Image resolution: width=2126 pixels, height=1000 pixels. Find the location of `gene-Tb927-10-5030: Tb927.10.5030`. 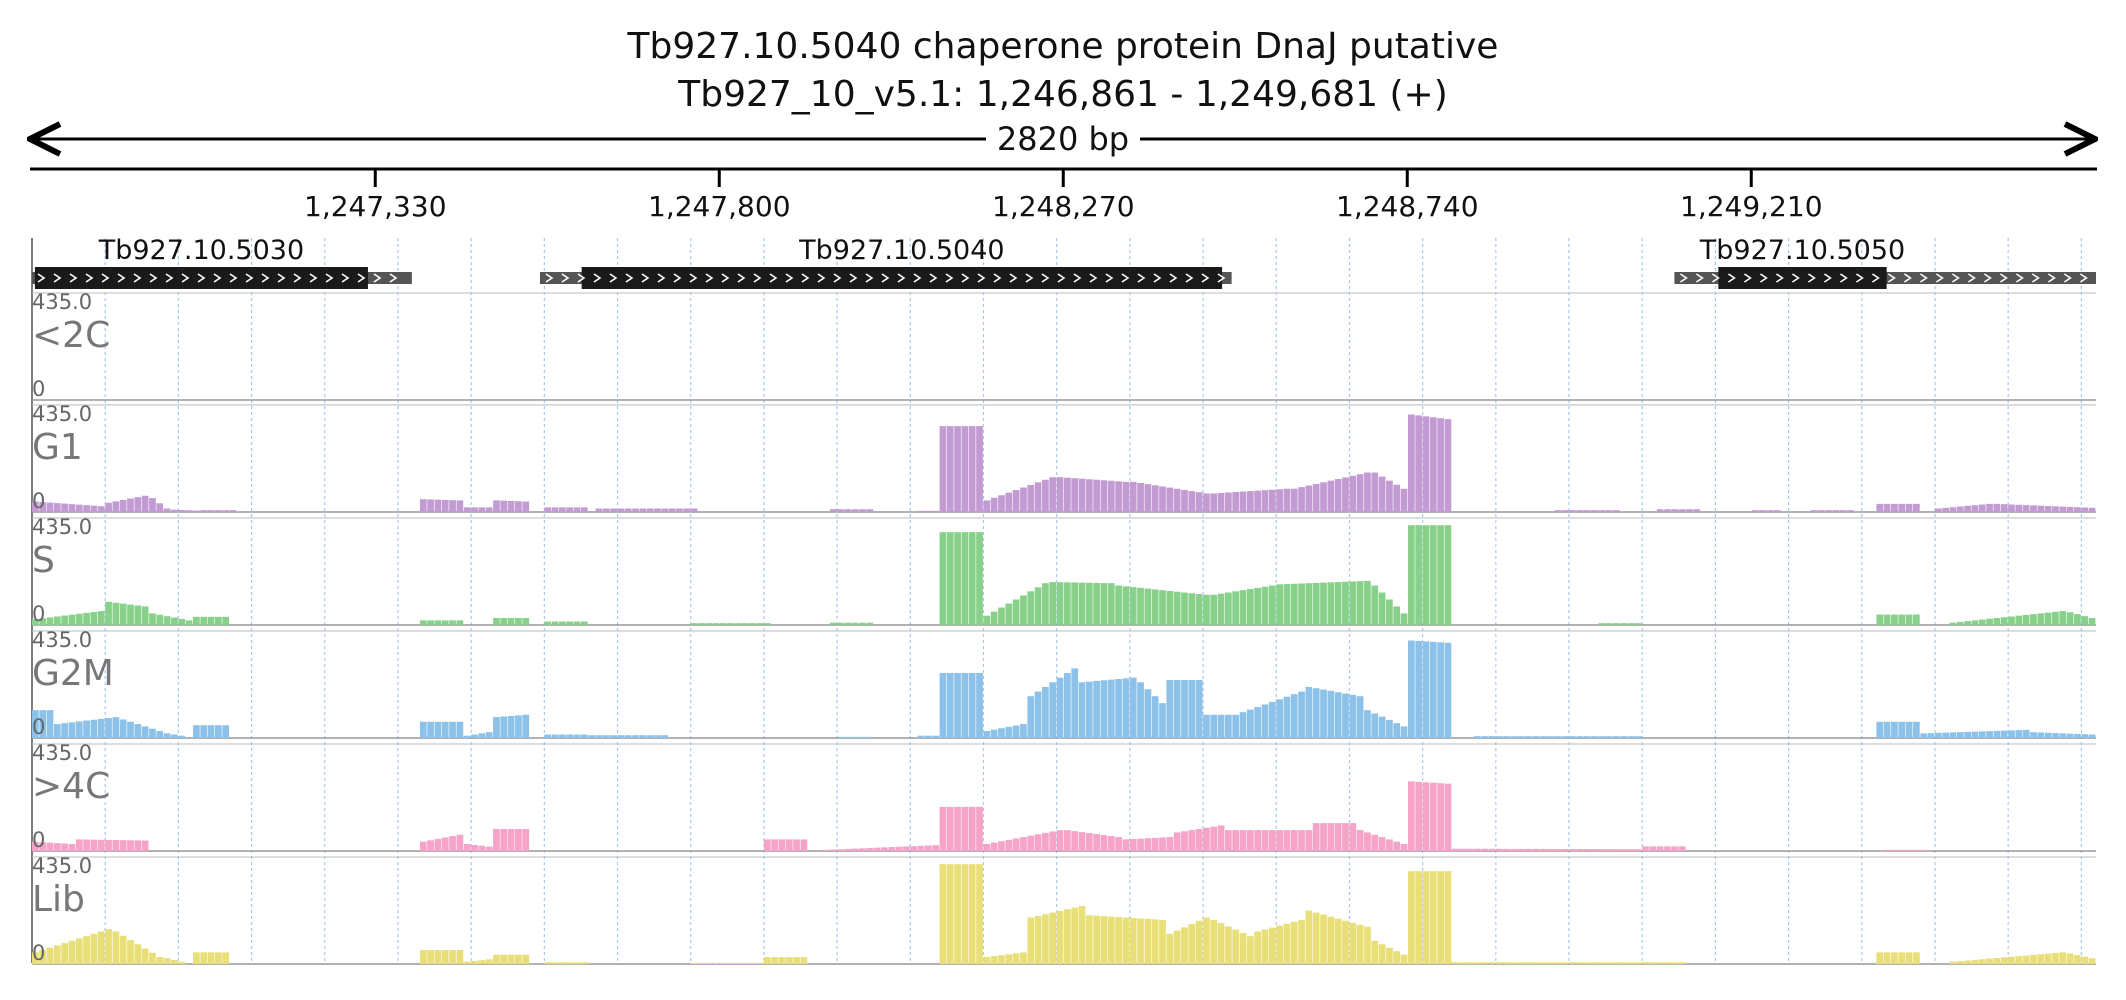

gene-Tb927-10-5030: Tb927.10.5030 is located at coordinates (222, 262).